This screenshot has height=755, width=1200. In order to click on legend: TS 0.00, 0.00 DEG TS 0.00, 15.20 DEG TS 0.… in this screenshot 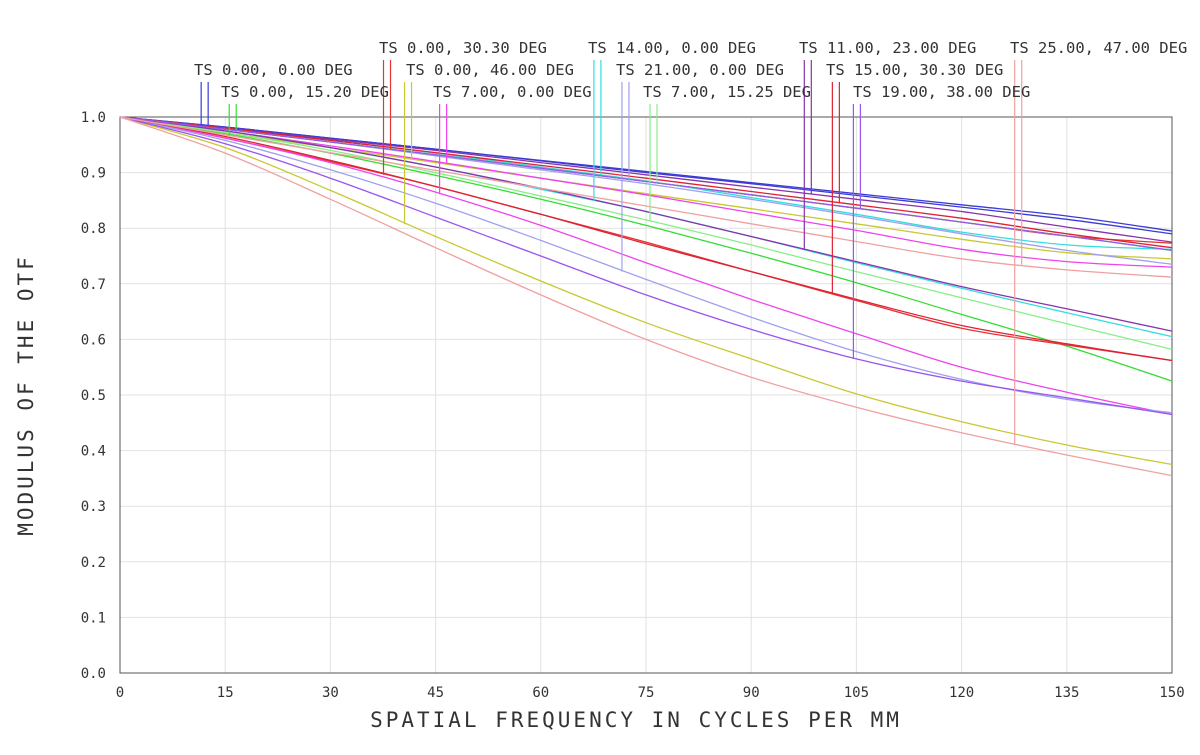, I will do `click(690, 70)`.